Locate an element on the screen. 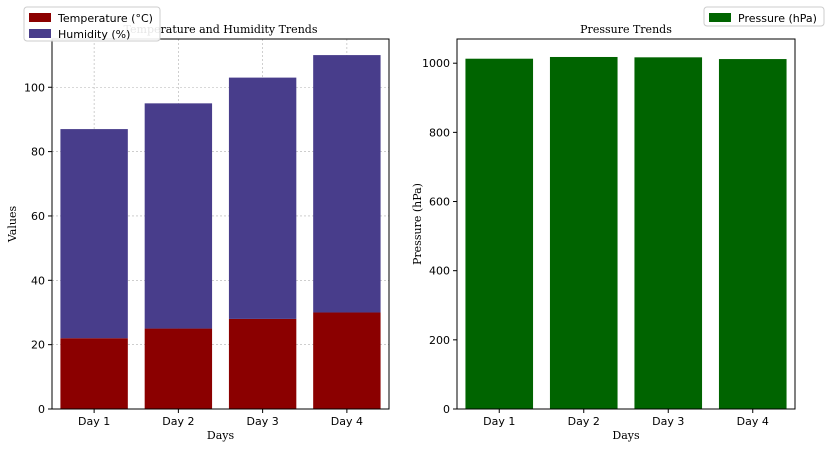  left-ytick-label-4: 80 is located at coordinates (38, 152).